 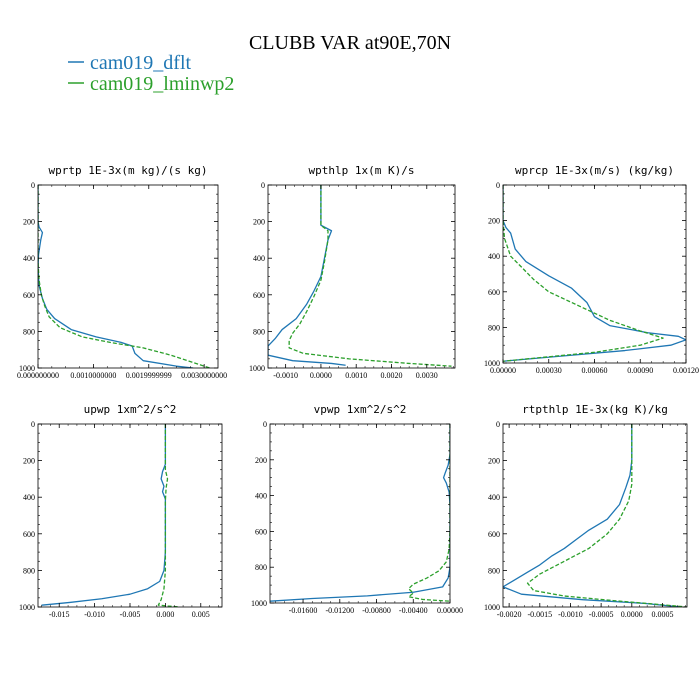 What do you see at coordinates (601, 614) in the screenshot?
I see `x-tick-label: -0.0005` at bounding box center [601, 614].